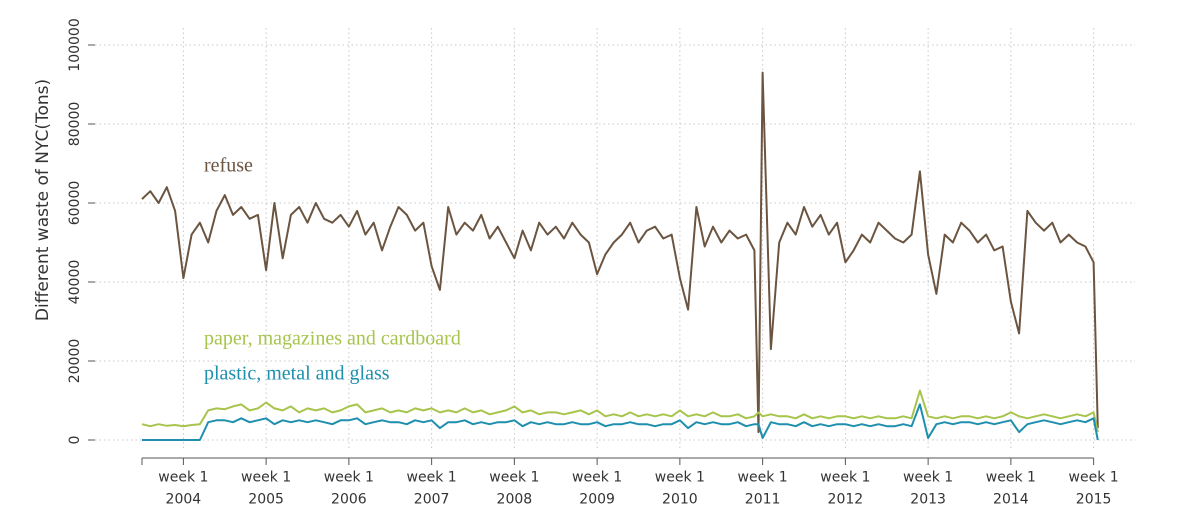 This screenshot has height=518, width=1185. I want to click on y-axis-label: Different waste of NYC(Tons), so click(43, 200).